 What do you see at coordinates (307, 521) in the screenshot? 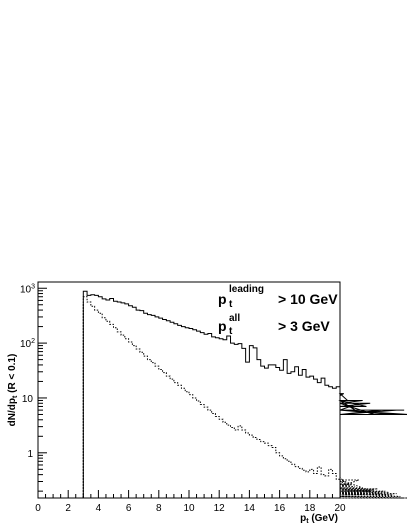
I see `x-axis-label-sub: t` at bounding box center [307, 521].